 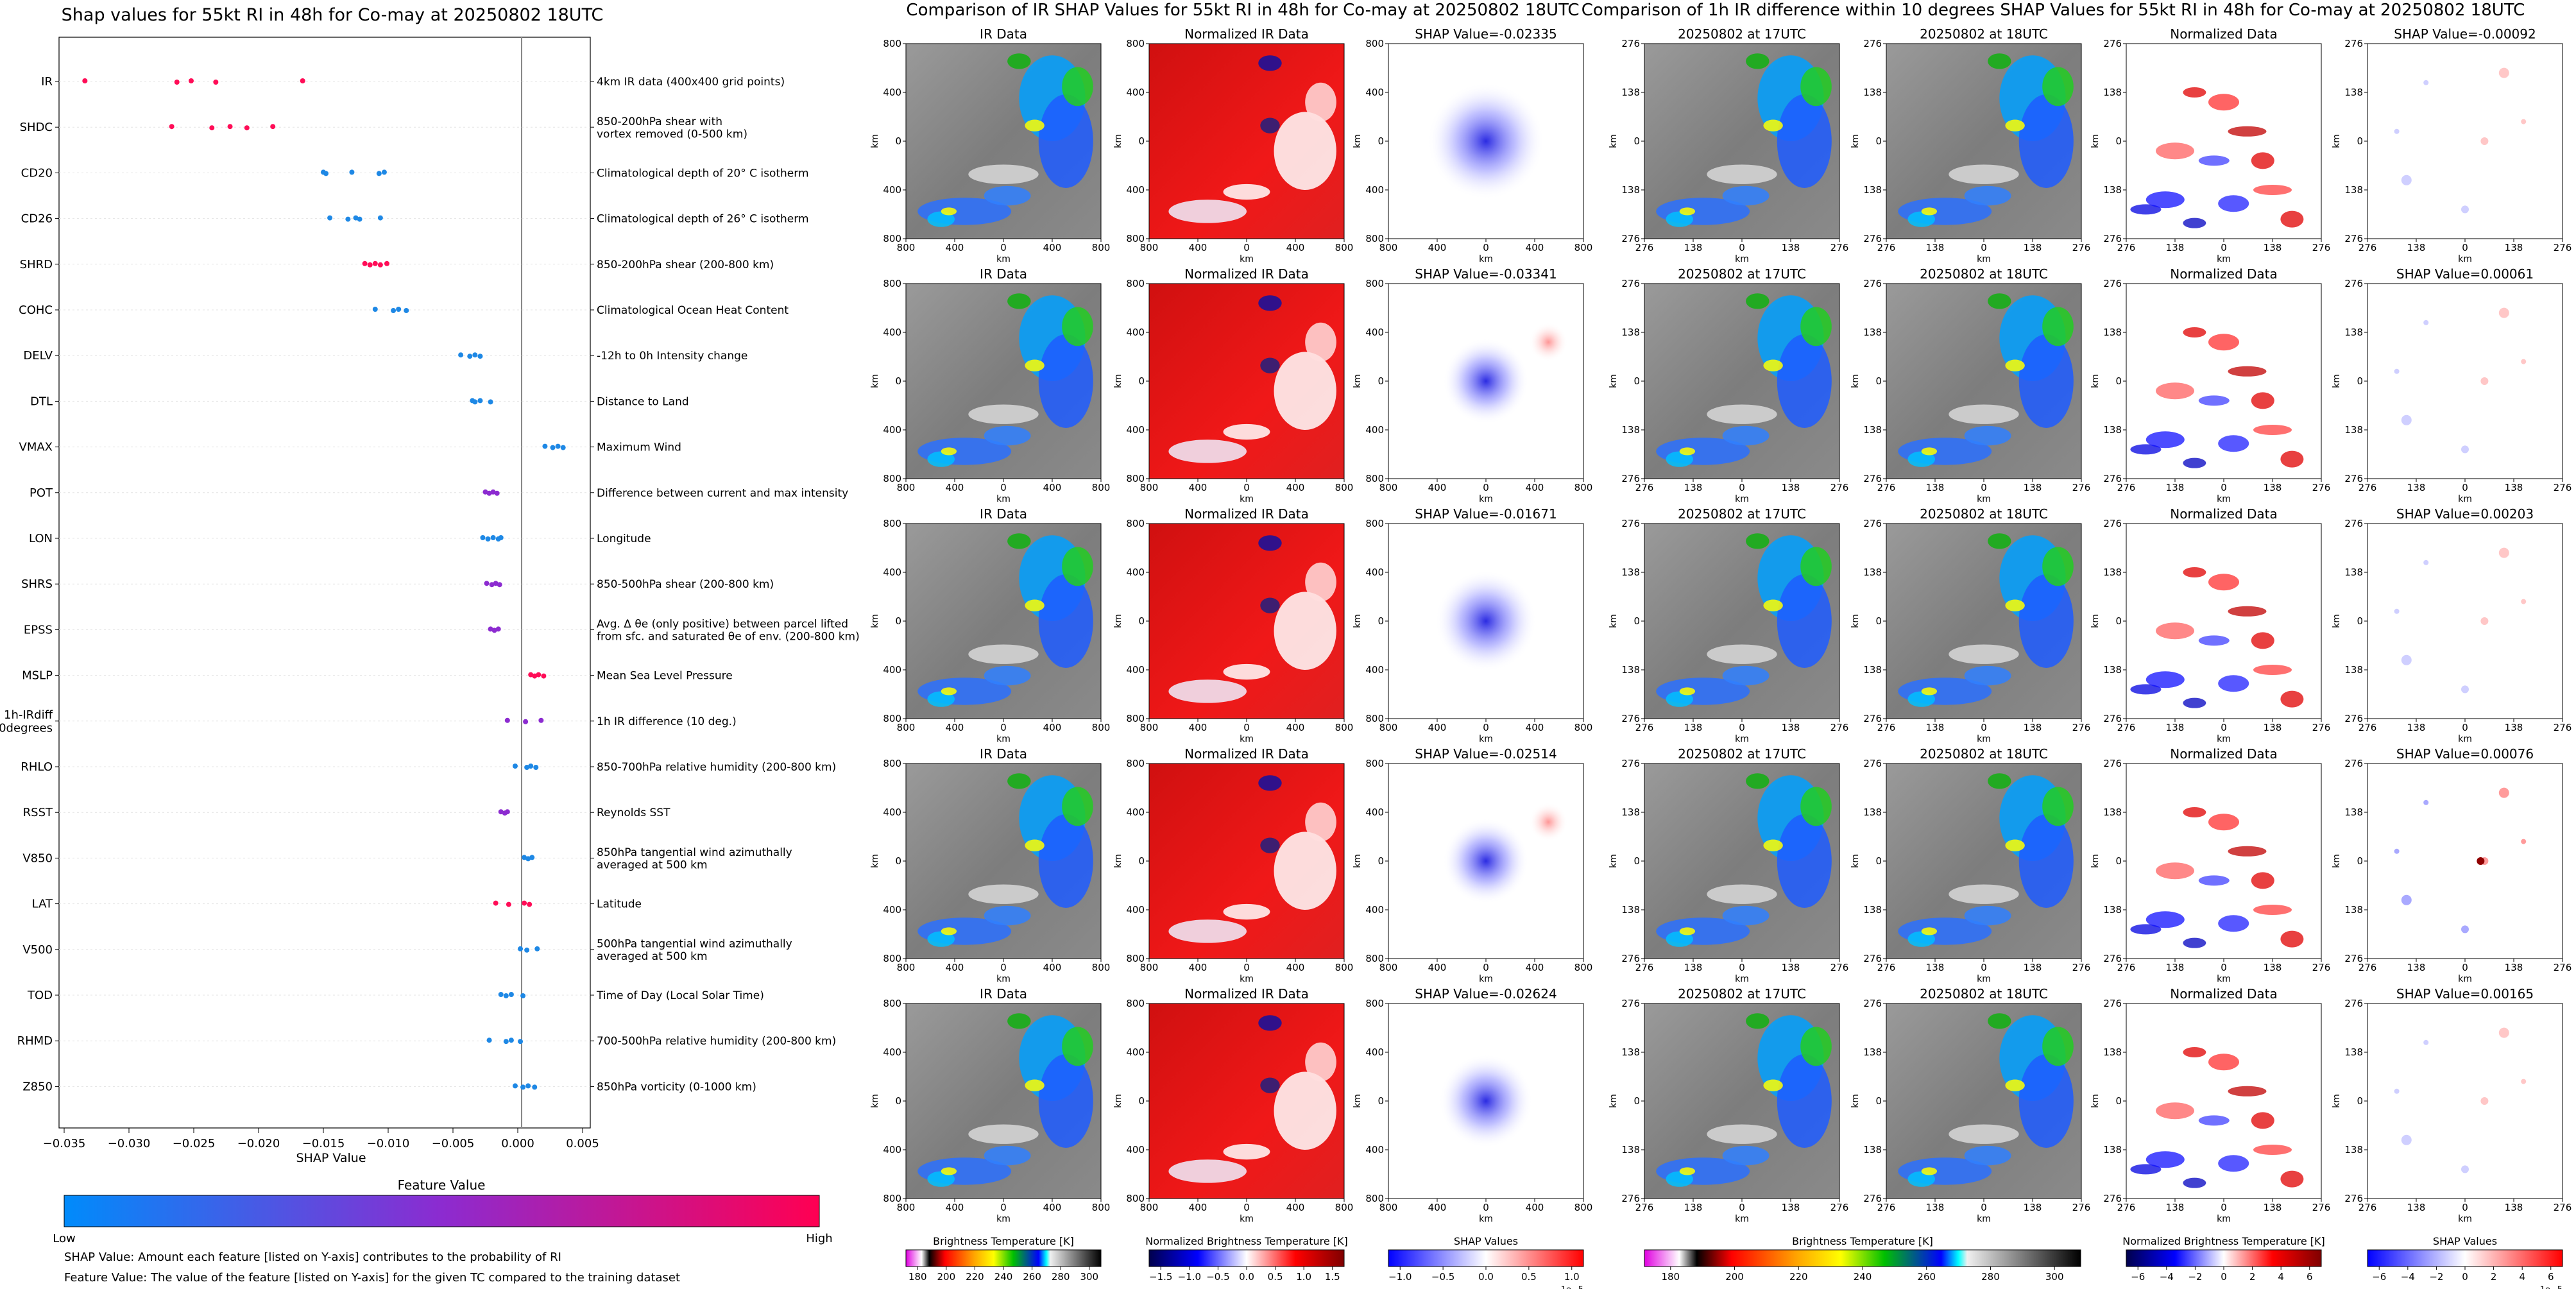 I want to click on x-tick-label: 400, so click(x=1052, y=1207).